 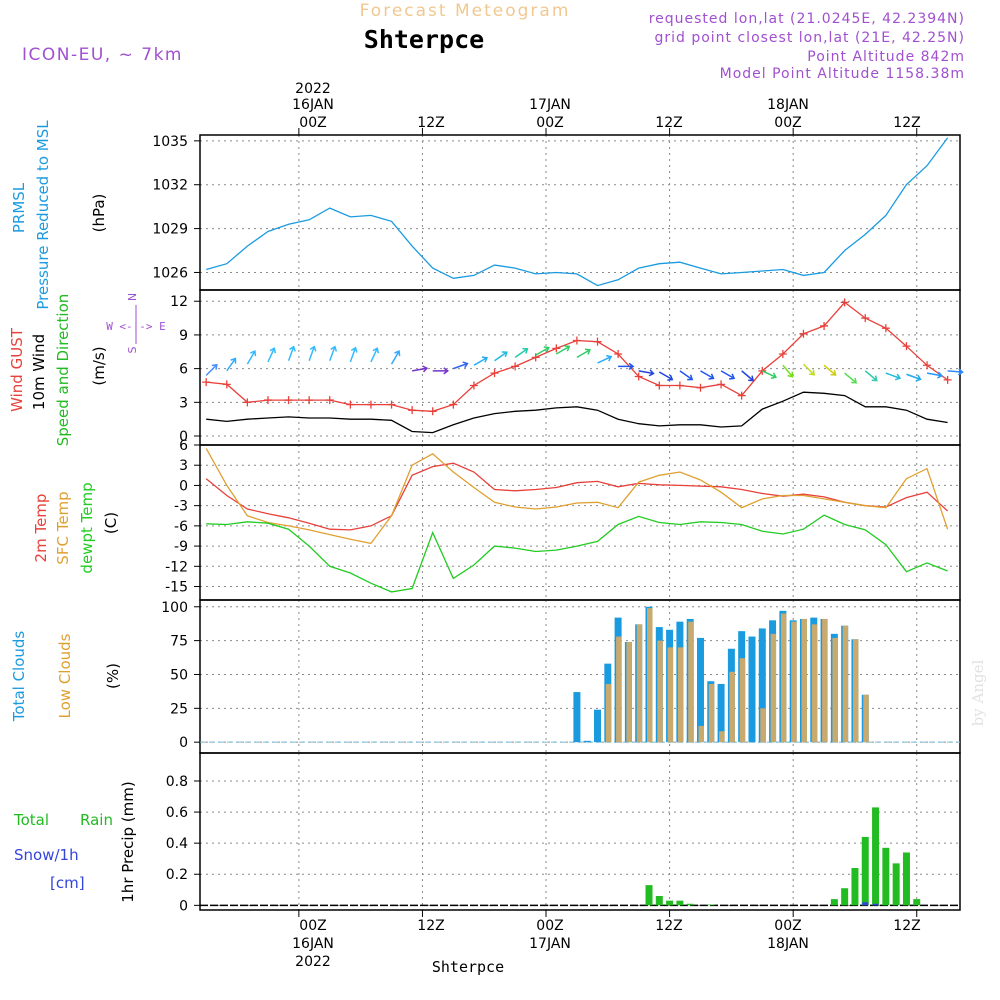 What do you see at coordinates (424, 39) in the screenshot?
I see `location-title: Shterpce` at bounding box center [424, 39].